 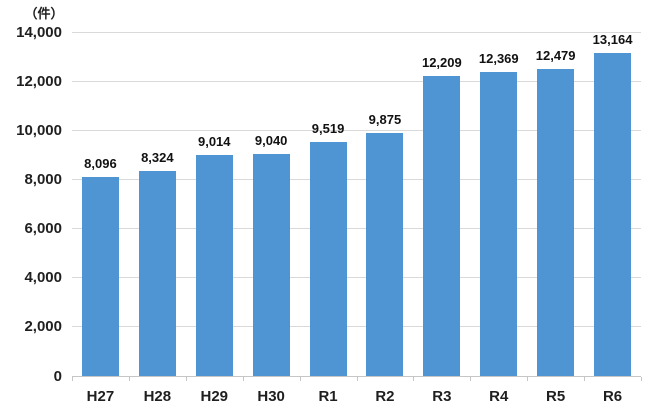 What do you see at coordinates (43, 327) in the screenshot?
I see `y-axis-tick-label: 2,000` at bounding box center [43, 327].